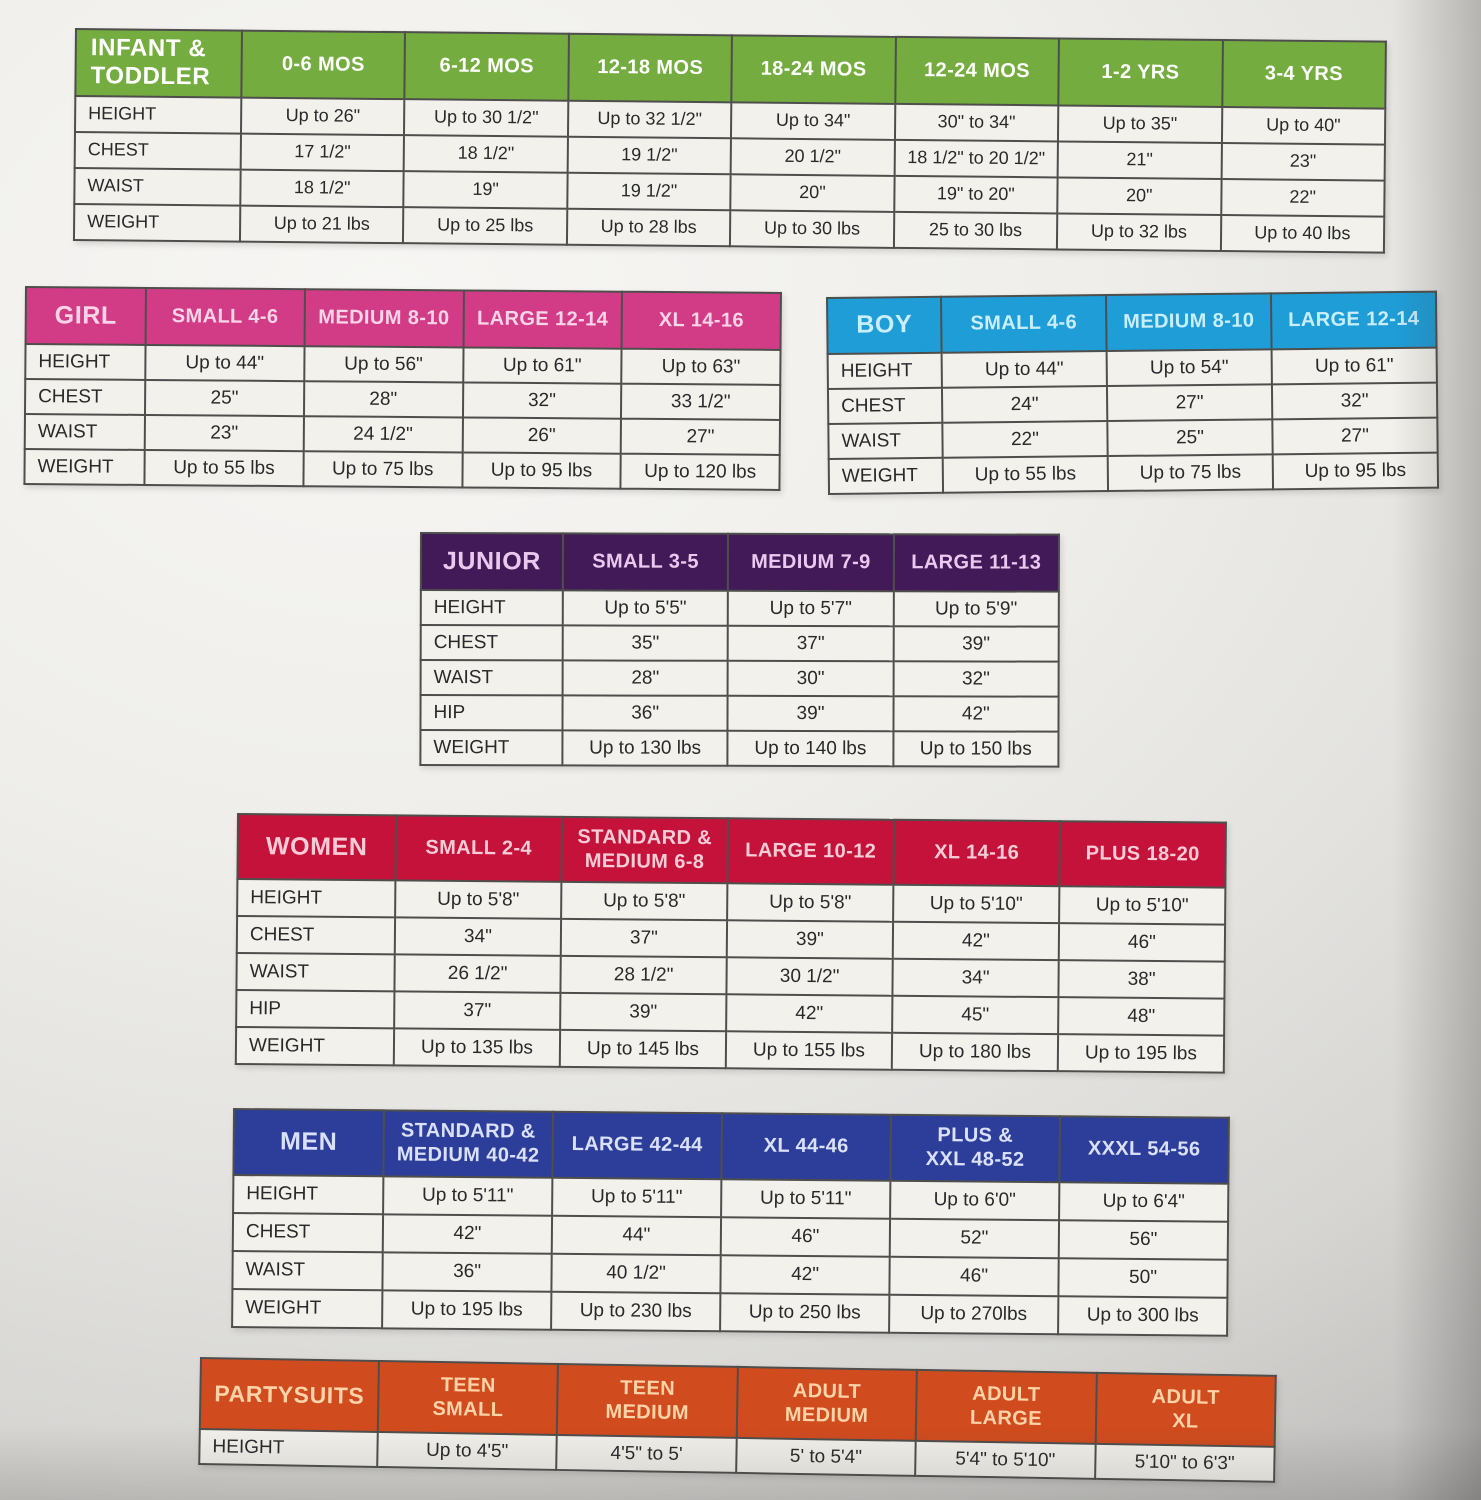 The height and width of the screenshot is (1500, 1481). What do you see at coordinates (739, 643) in the screenshot?
I see `table-row: CHEST 35" 37" 39"` at bounding box center [739, 643].